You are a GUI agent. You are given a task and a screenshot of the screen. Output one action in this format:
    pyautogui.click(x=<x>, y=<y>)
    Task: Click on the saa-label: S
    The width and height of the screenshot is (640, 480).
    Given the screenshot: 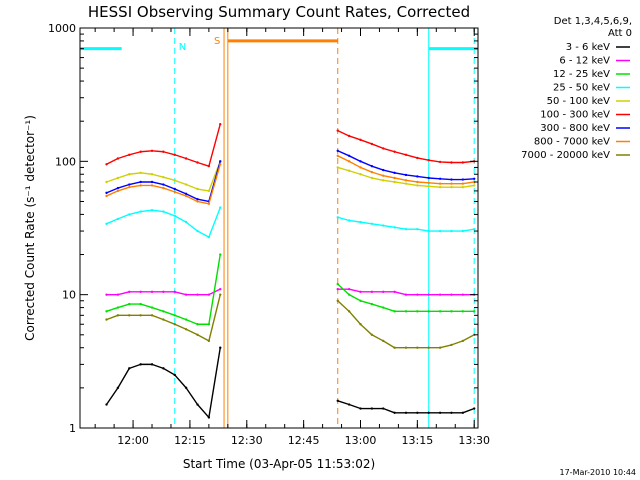 What is the action you would take?
    pyautogui.click(x=217, y=41)
    